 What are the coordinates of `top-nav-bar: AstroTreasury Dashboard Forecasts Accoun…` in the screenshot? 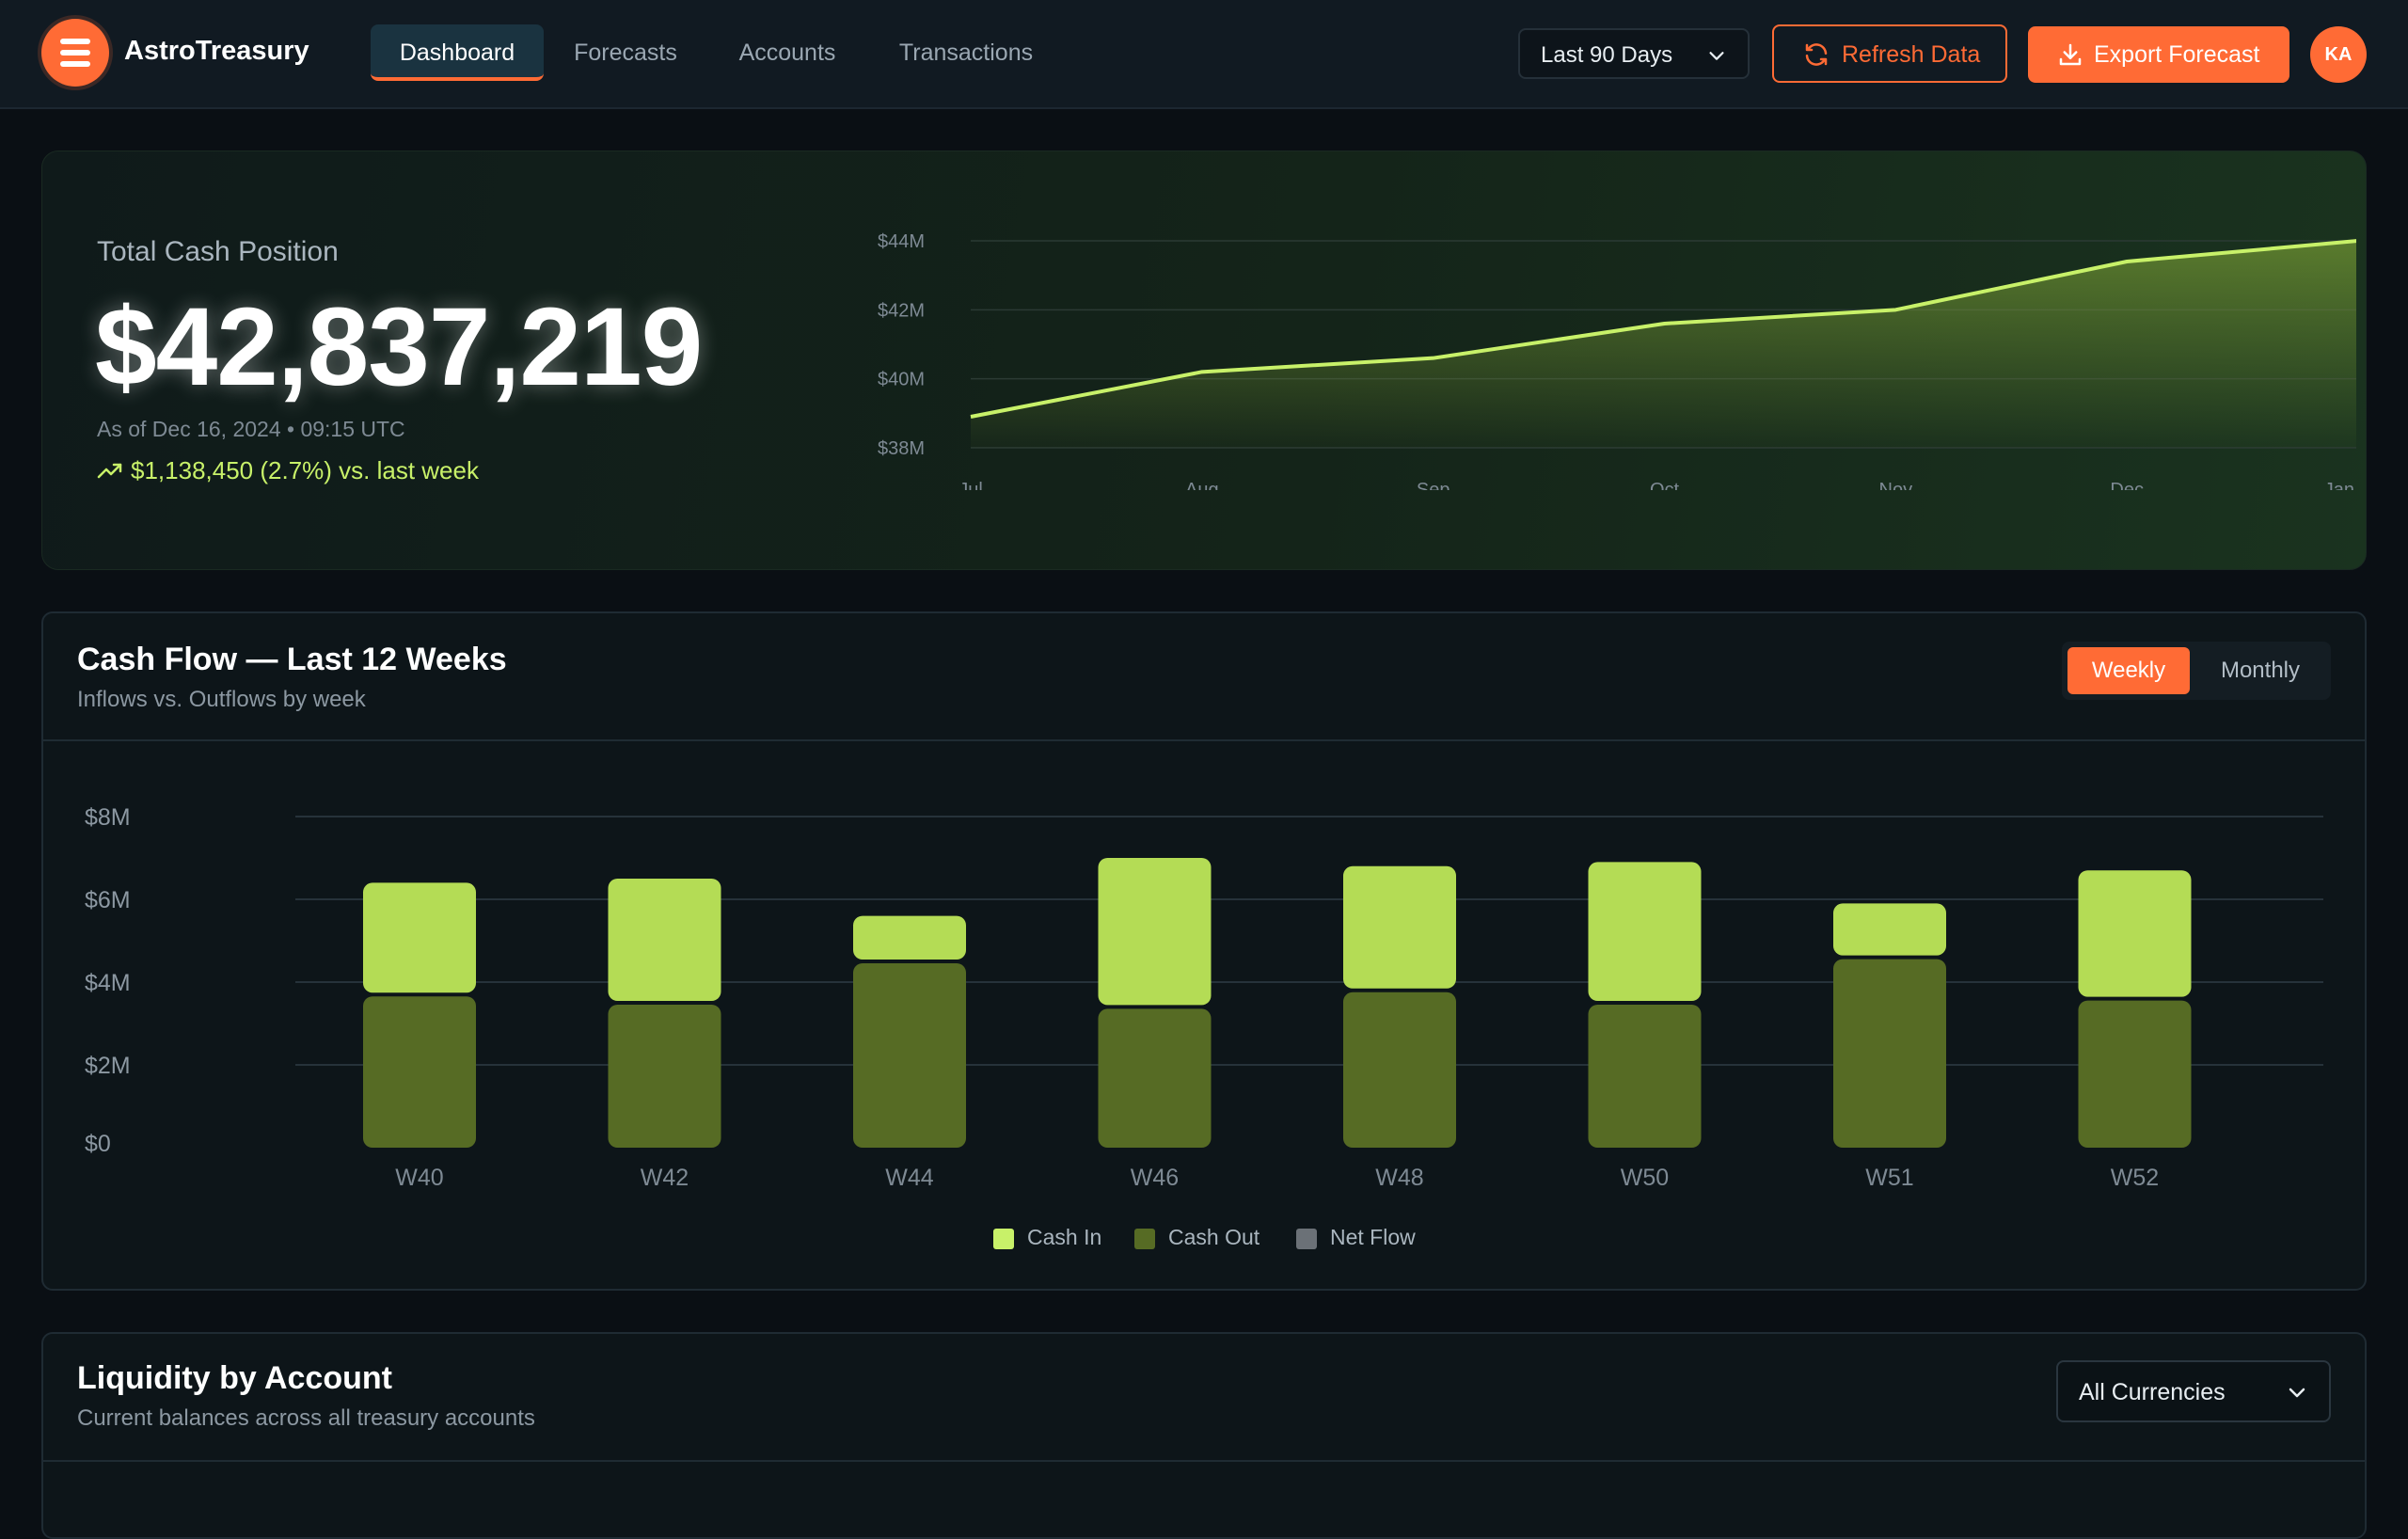 It's located at (1204, 54).